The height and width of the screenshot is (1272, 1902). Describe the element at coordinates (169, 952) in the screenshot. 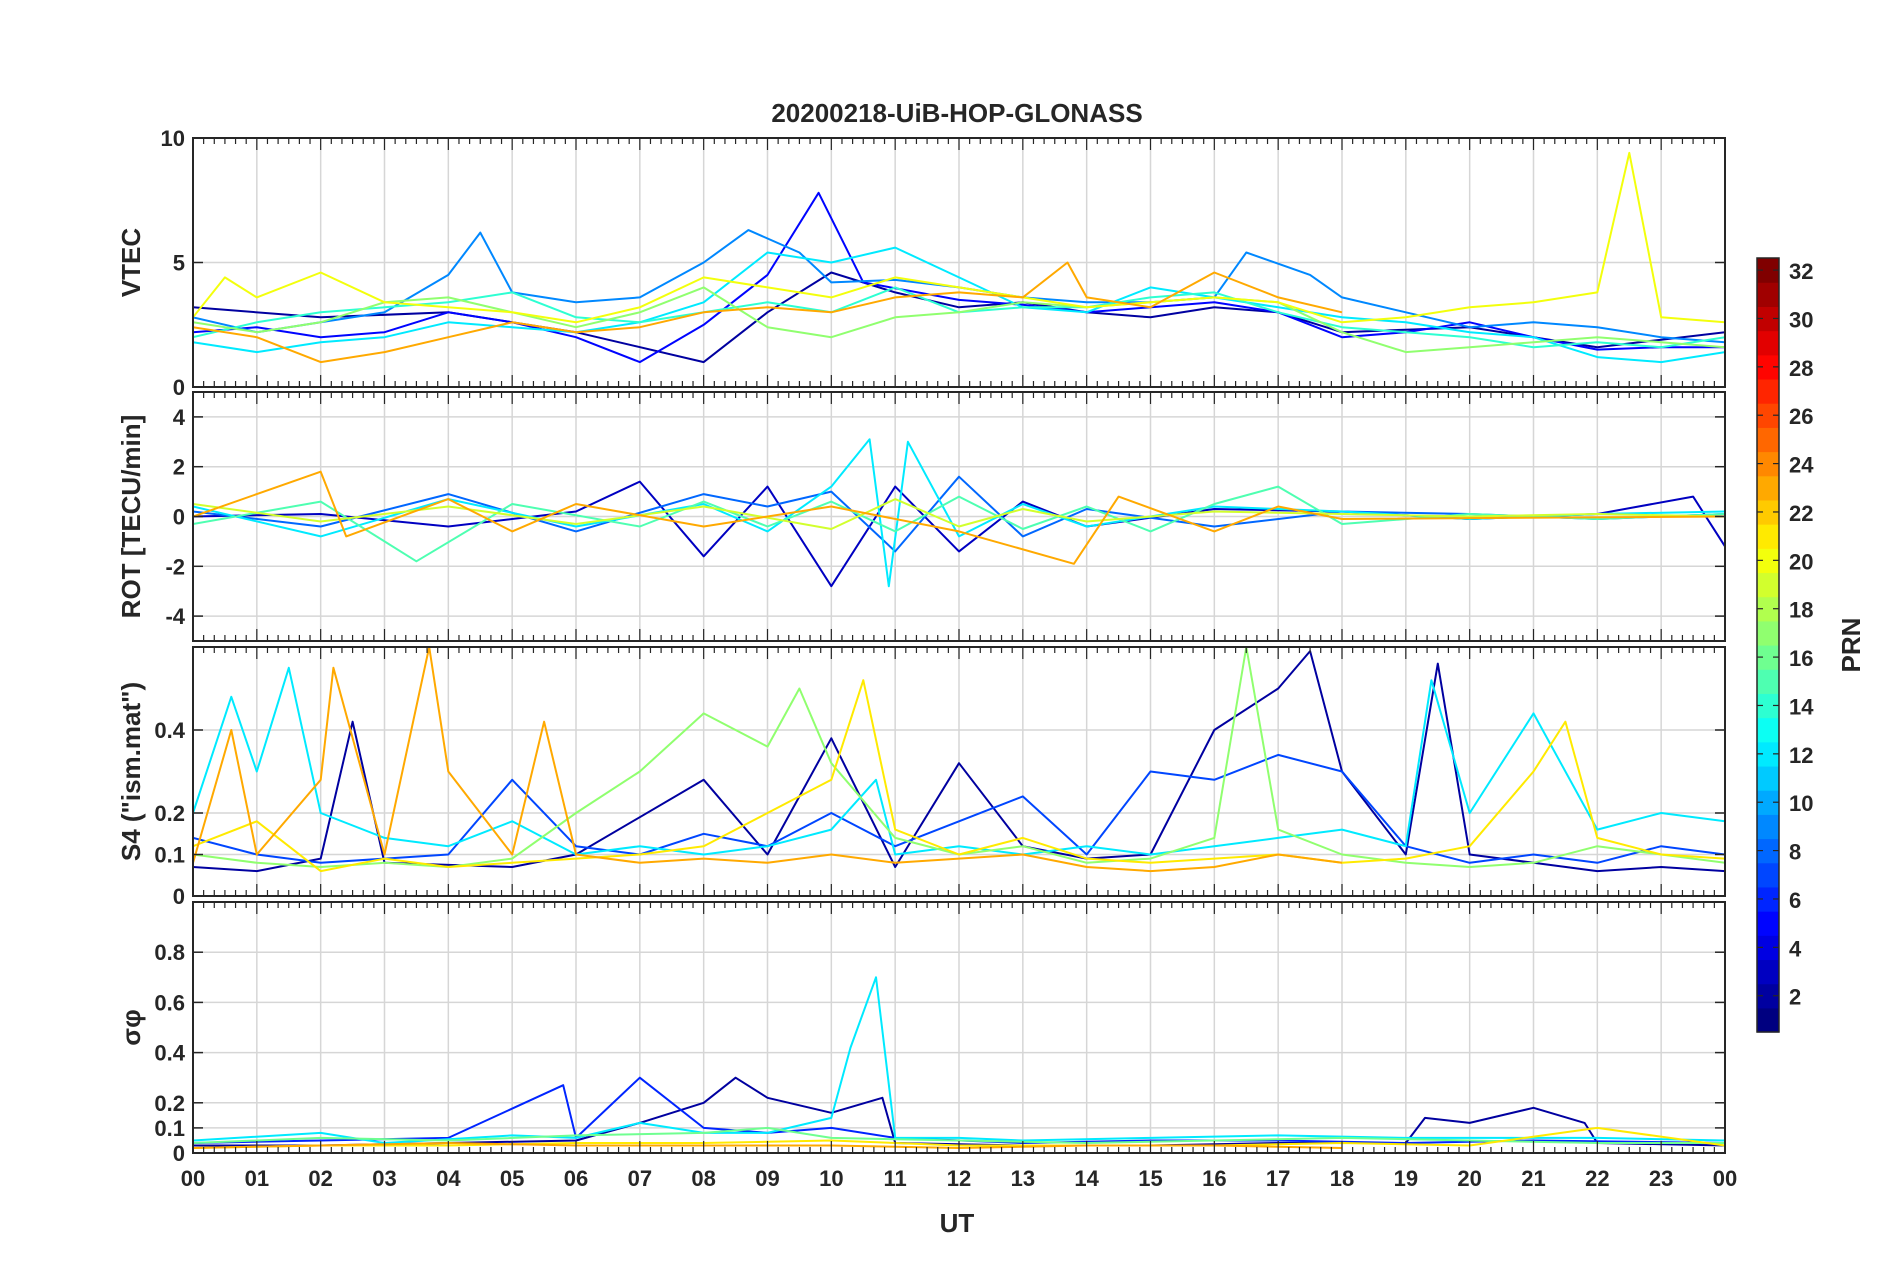

I see `y-tick-label: 0.8` at that location.